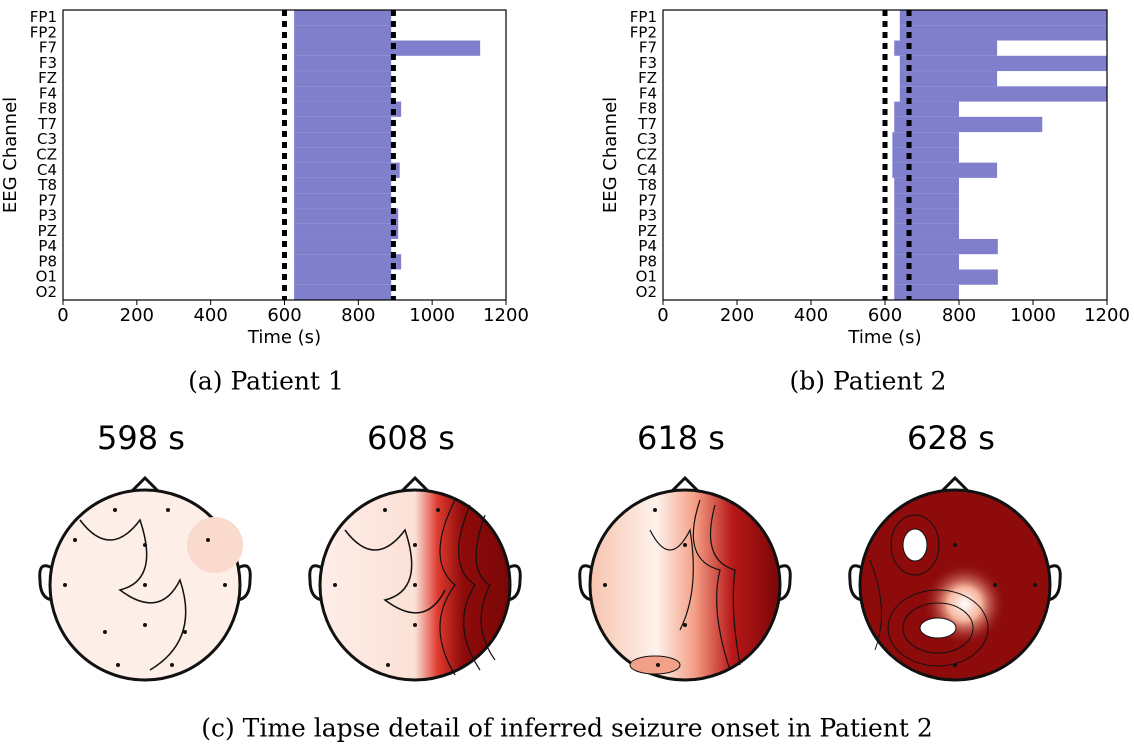 This screenshot has height=754, width=1134. I want to click on topomap-title: 628 s, so click(951, 438).